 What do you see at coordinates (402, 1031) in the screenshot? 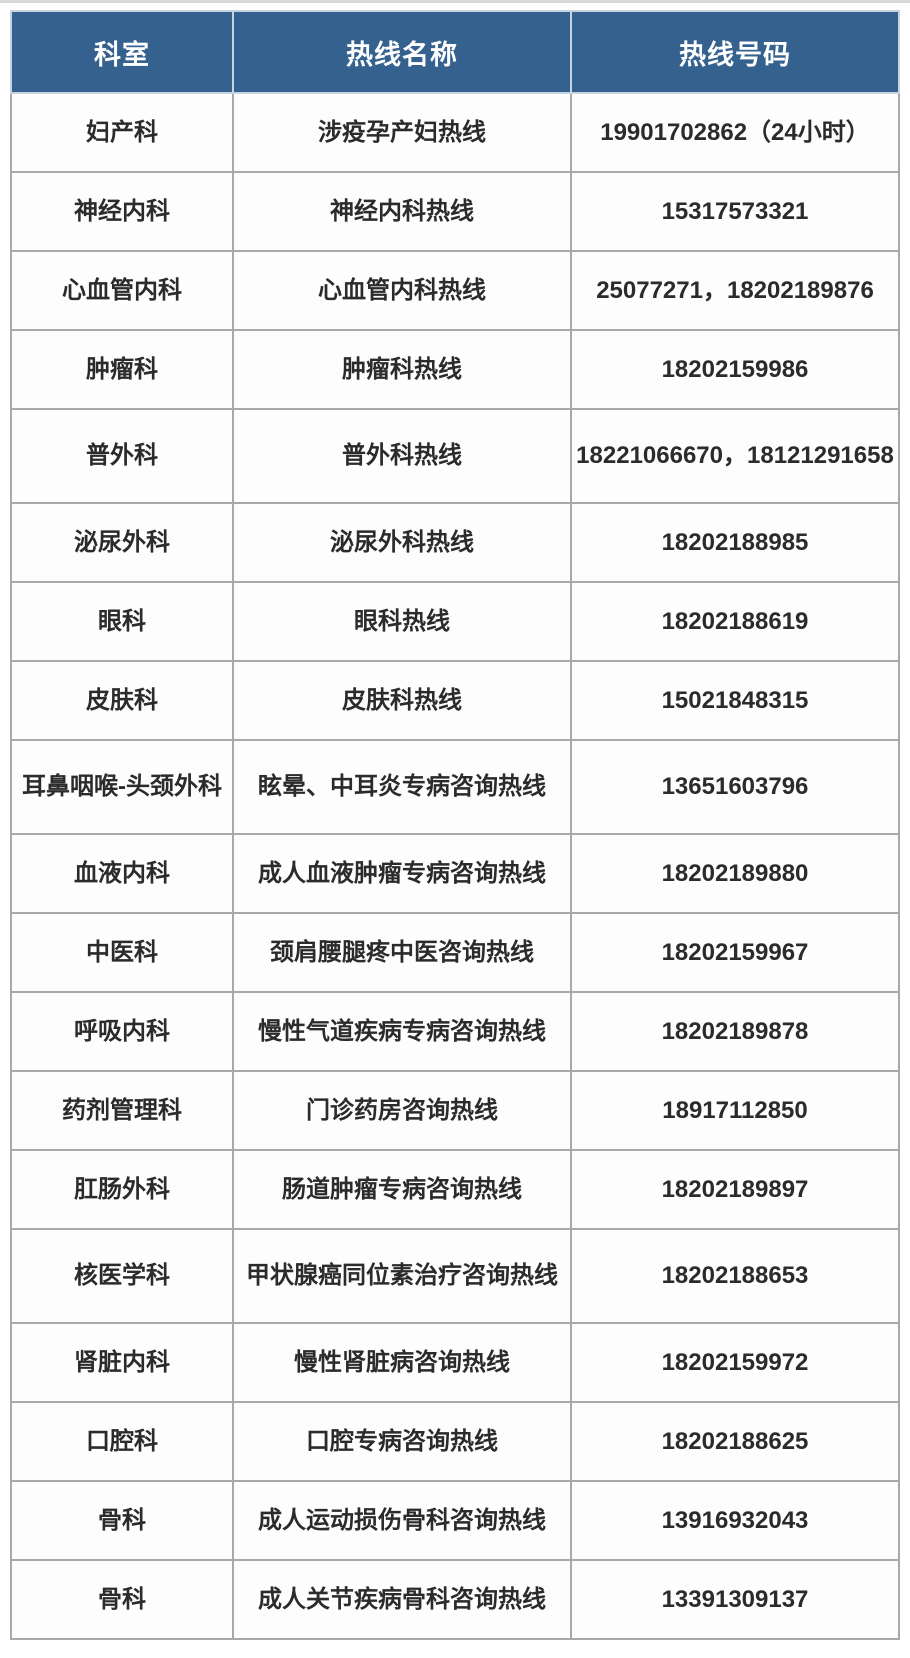
I see `hotline-name-cell: 慢性气道疾病专病咨询热线` at bounding box center [402, 1031].